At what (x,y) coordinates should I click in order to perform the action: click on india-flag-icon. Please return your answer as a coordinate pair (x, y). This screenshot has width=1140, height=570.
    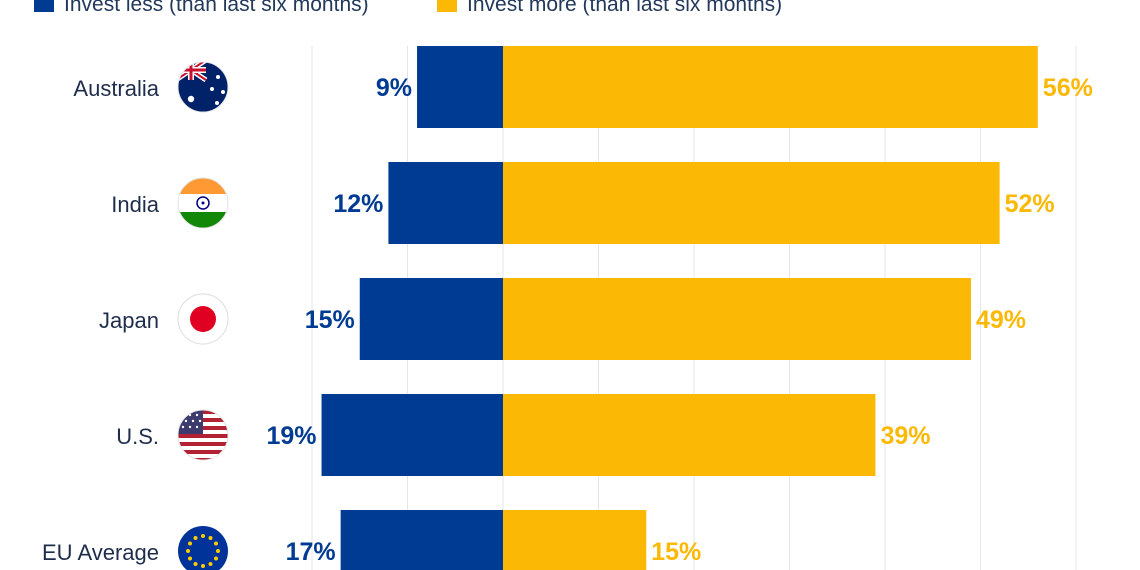
    Looking at the image, I should click on (203, 203).